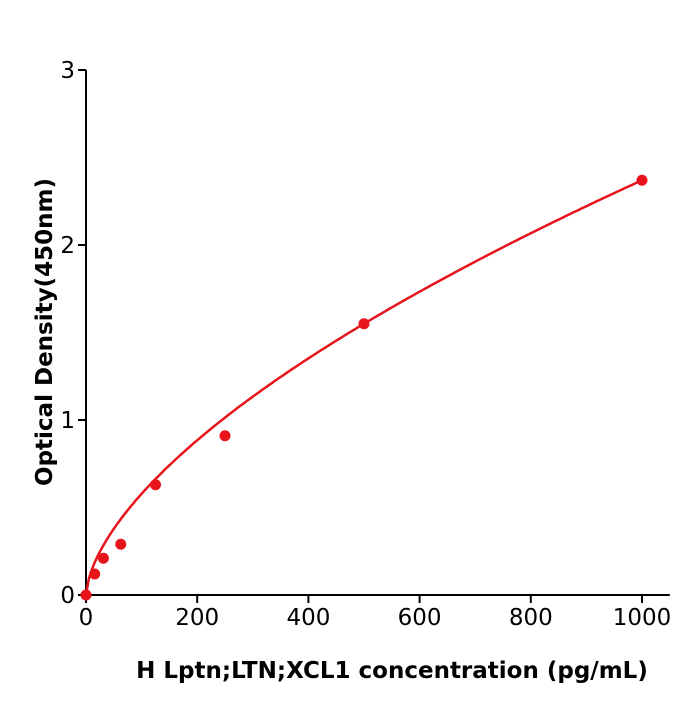  I want to click on x-tick-label: 600, so click(420, 618).